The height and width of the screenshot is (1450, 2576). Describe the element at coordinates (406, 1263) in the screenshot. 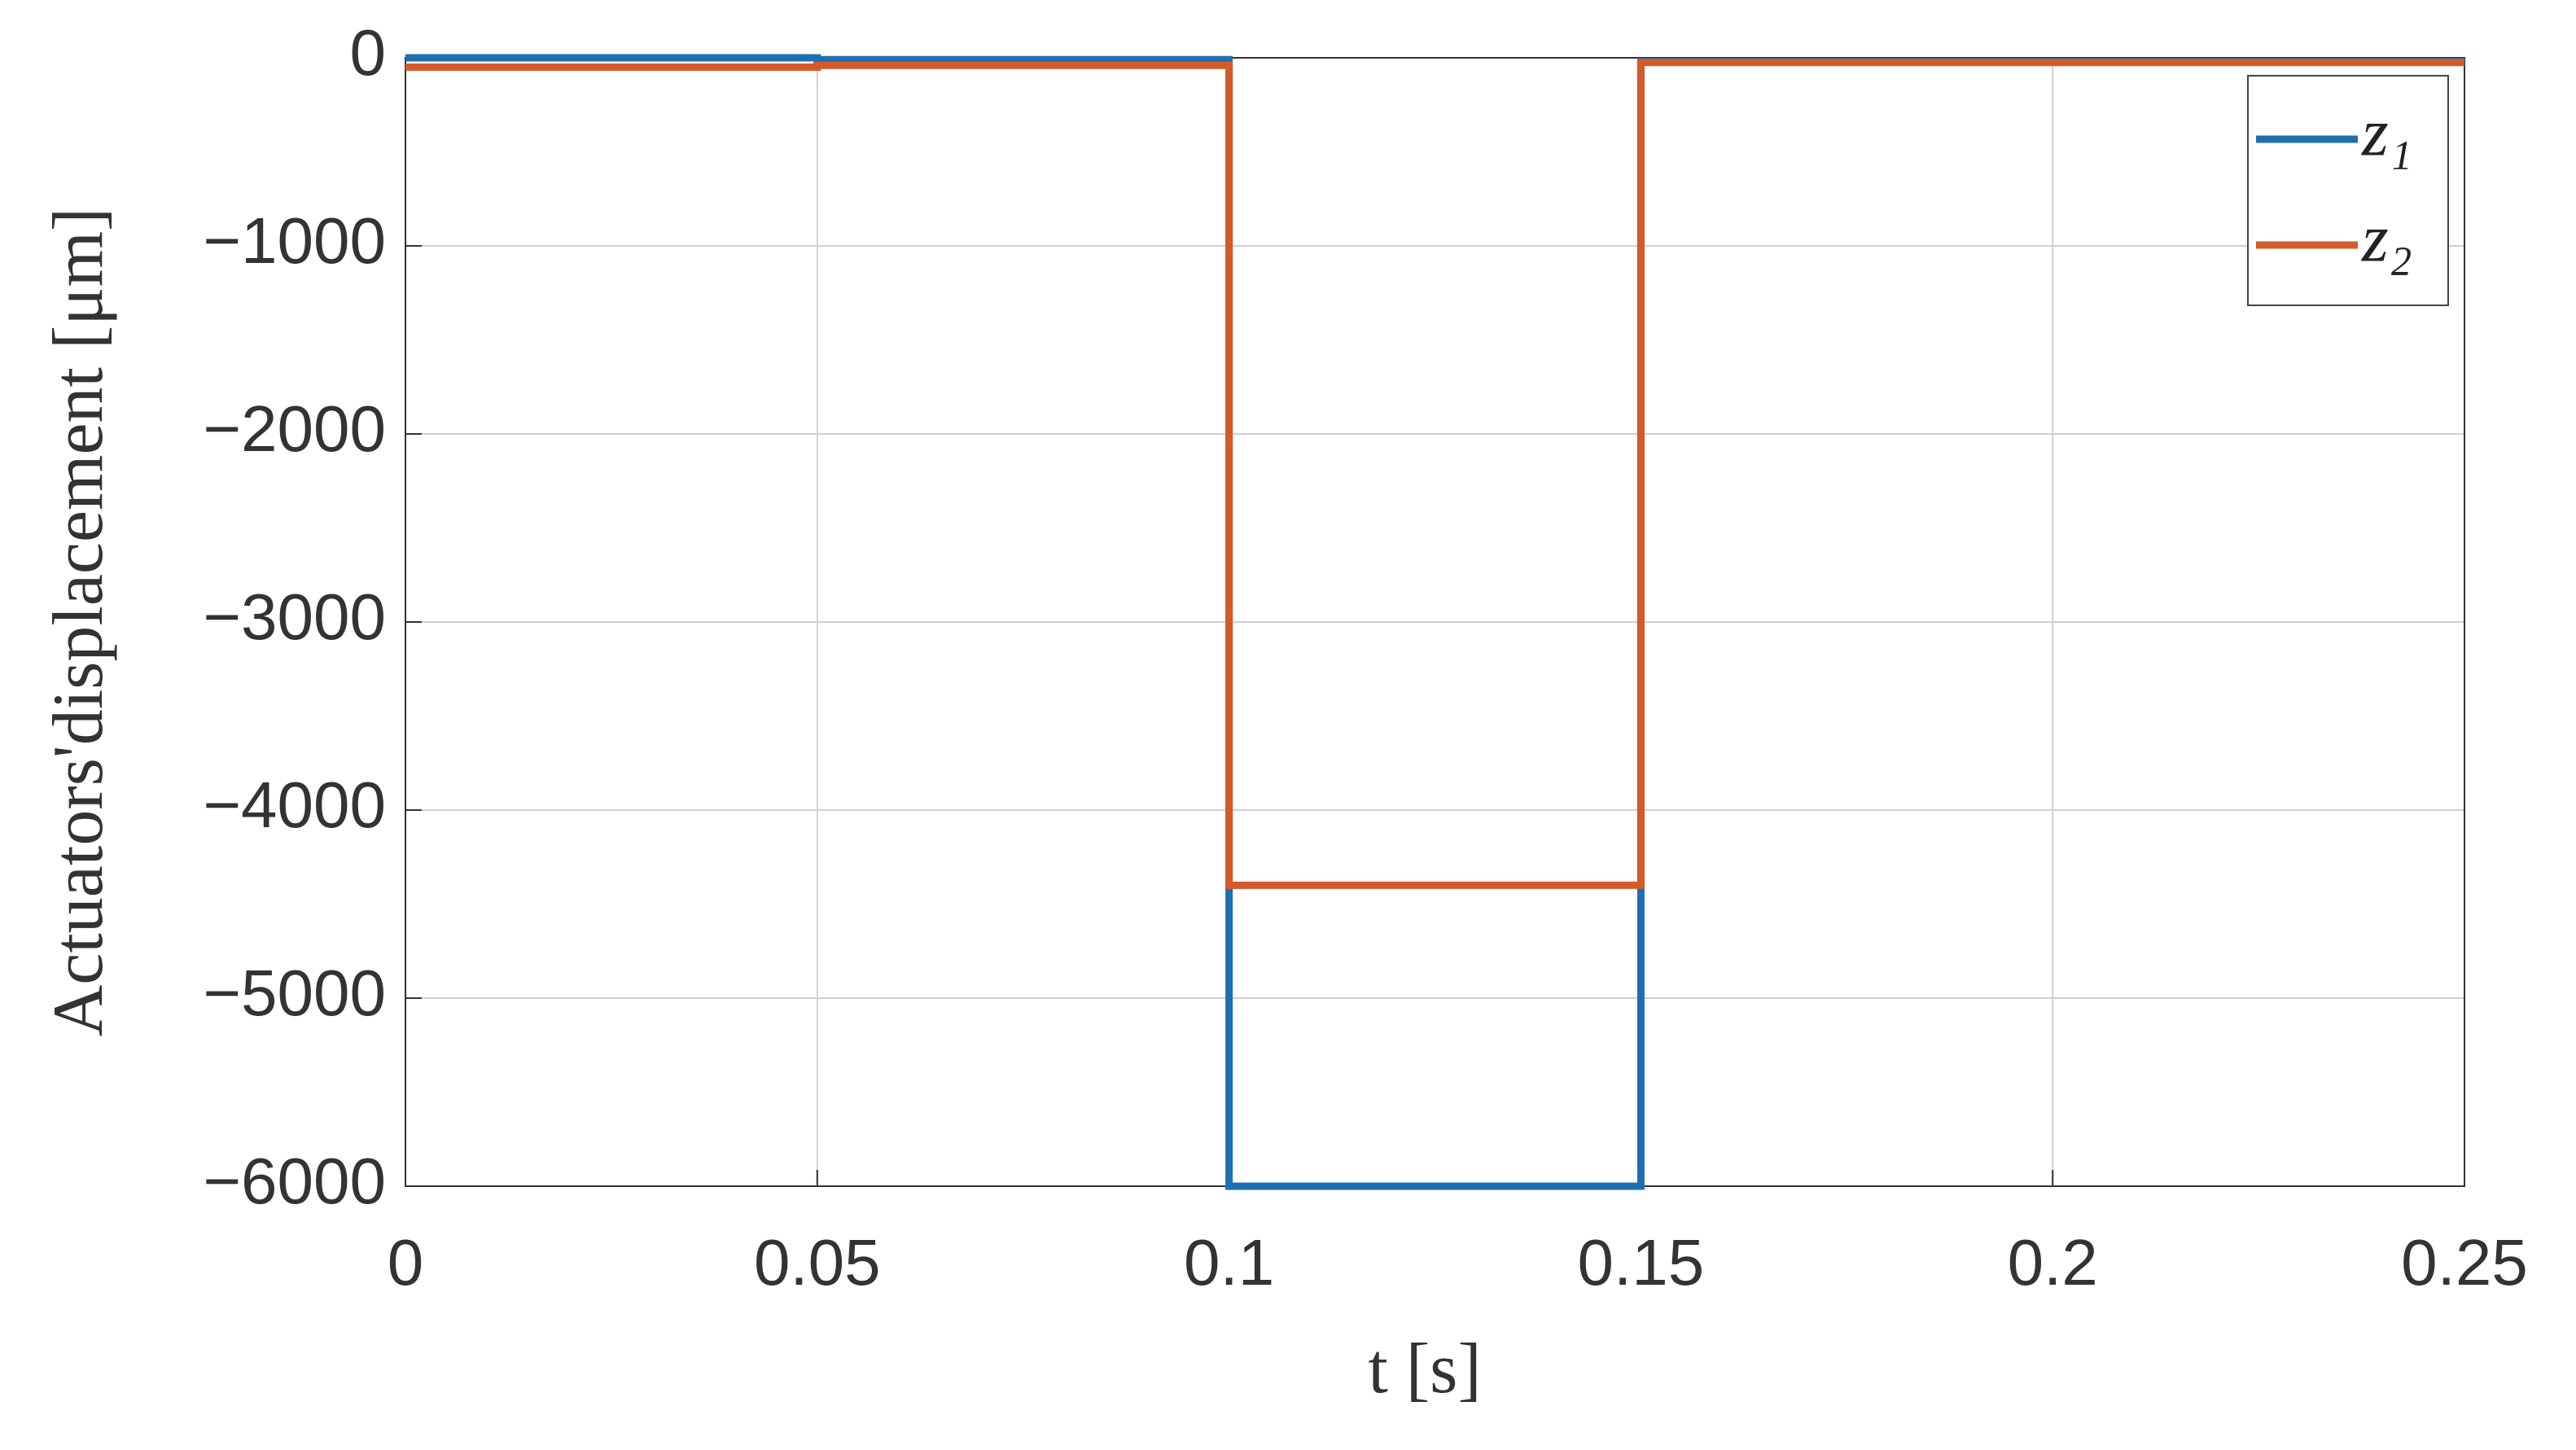

I see `x-tick-label: 0` at that location.